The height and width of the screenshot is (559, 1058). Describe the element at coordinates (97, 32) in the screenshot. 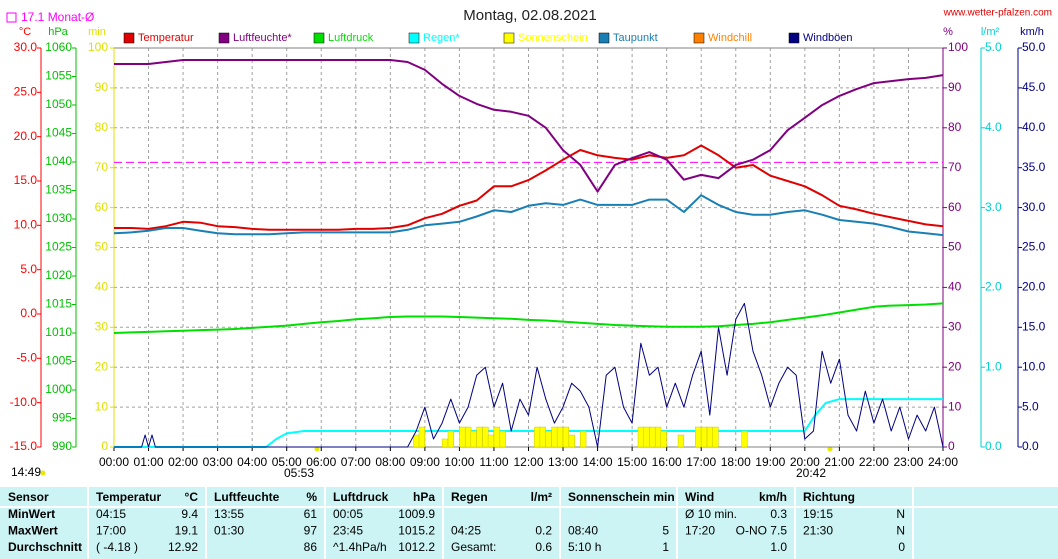

I see `axis-unit: min` at that location.